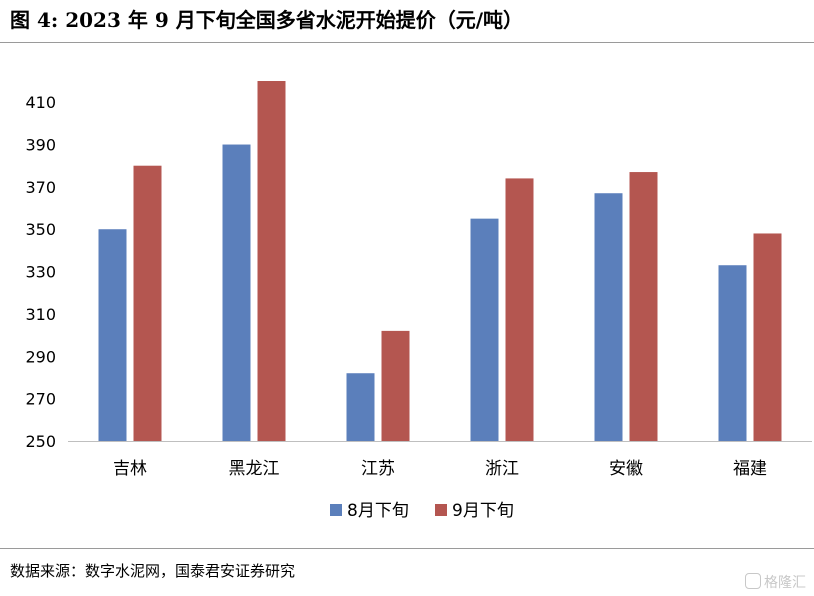  What do you see at coordinates (750, 469) in the screenshot?
I see `x-tick-label: 福建` at bounding box center [750, 469].